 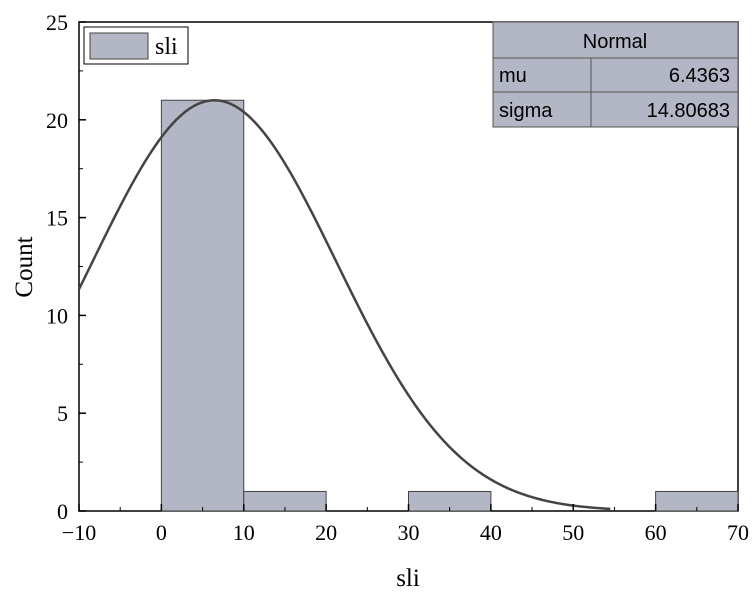 I want to click on x-axis-title: sli, so click(x=408, y=578).